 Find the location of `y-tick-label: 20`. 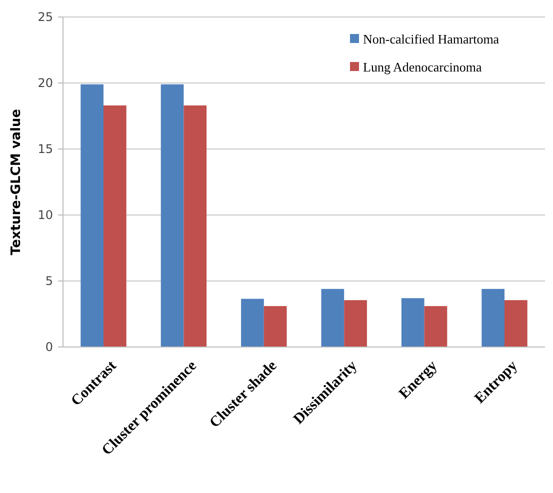

y-tick-label: 20 is located at coordinates (45, 83).